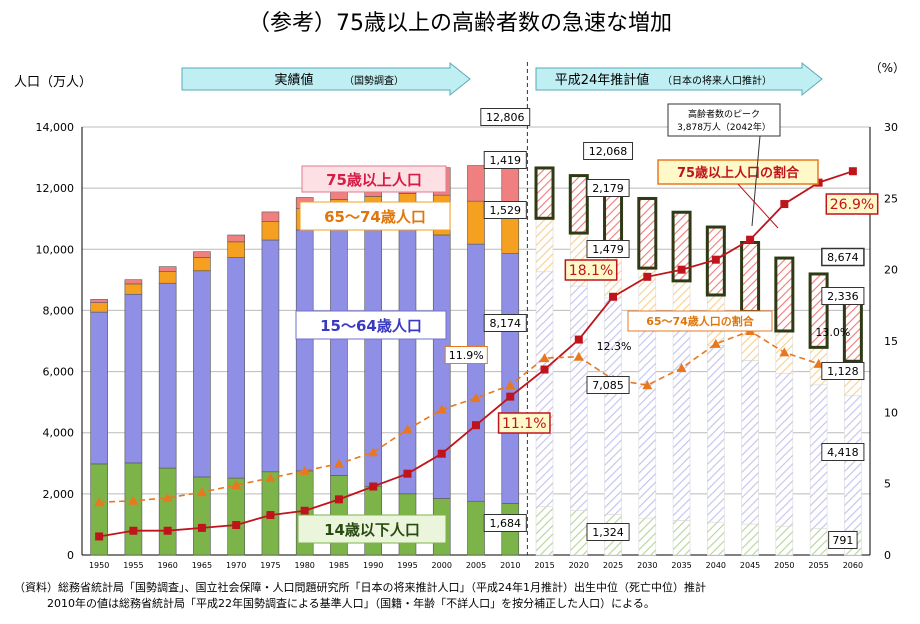 This screenshot has width=920, height=624. Describe the element at coordinates (608, 385) in the screenshot. I see `value-15-64-2025: 7,085` at that location.